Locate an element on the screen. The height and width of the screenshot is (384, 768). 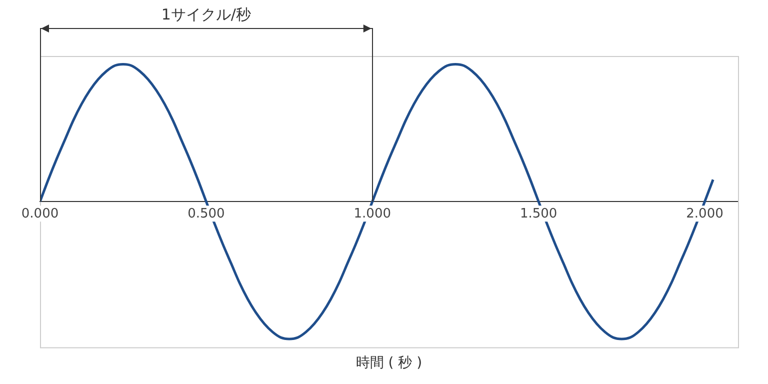
x-tick-label: 2.000 is located at coordinates (705, 214).